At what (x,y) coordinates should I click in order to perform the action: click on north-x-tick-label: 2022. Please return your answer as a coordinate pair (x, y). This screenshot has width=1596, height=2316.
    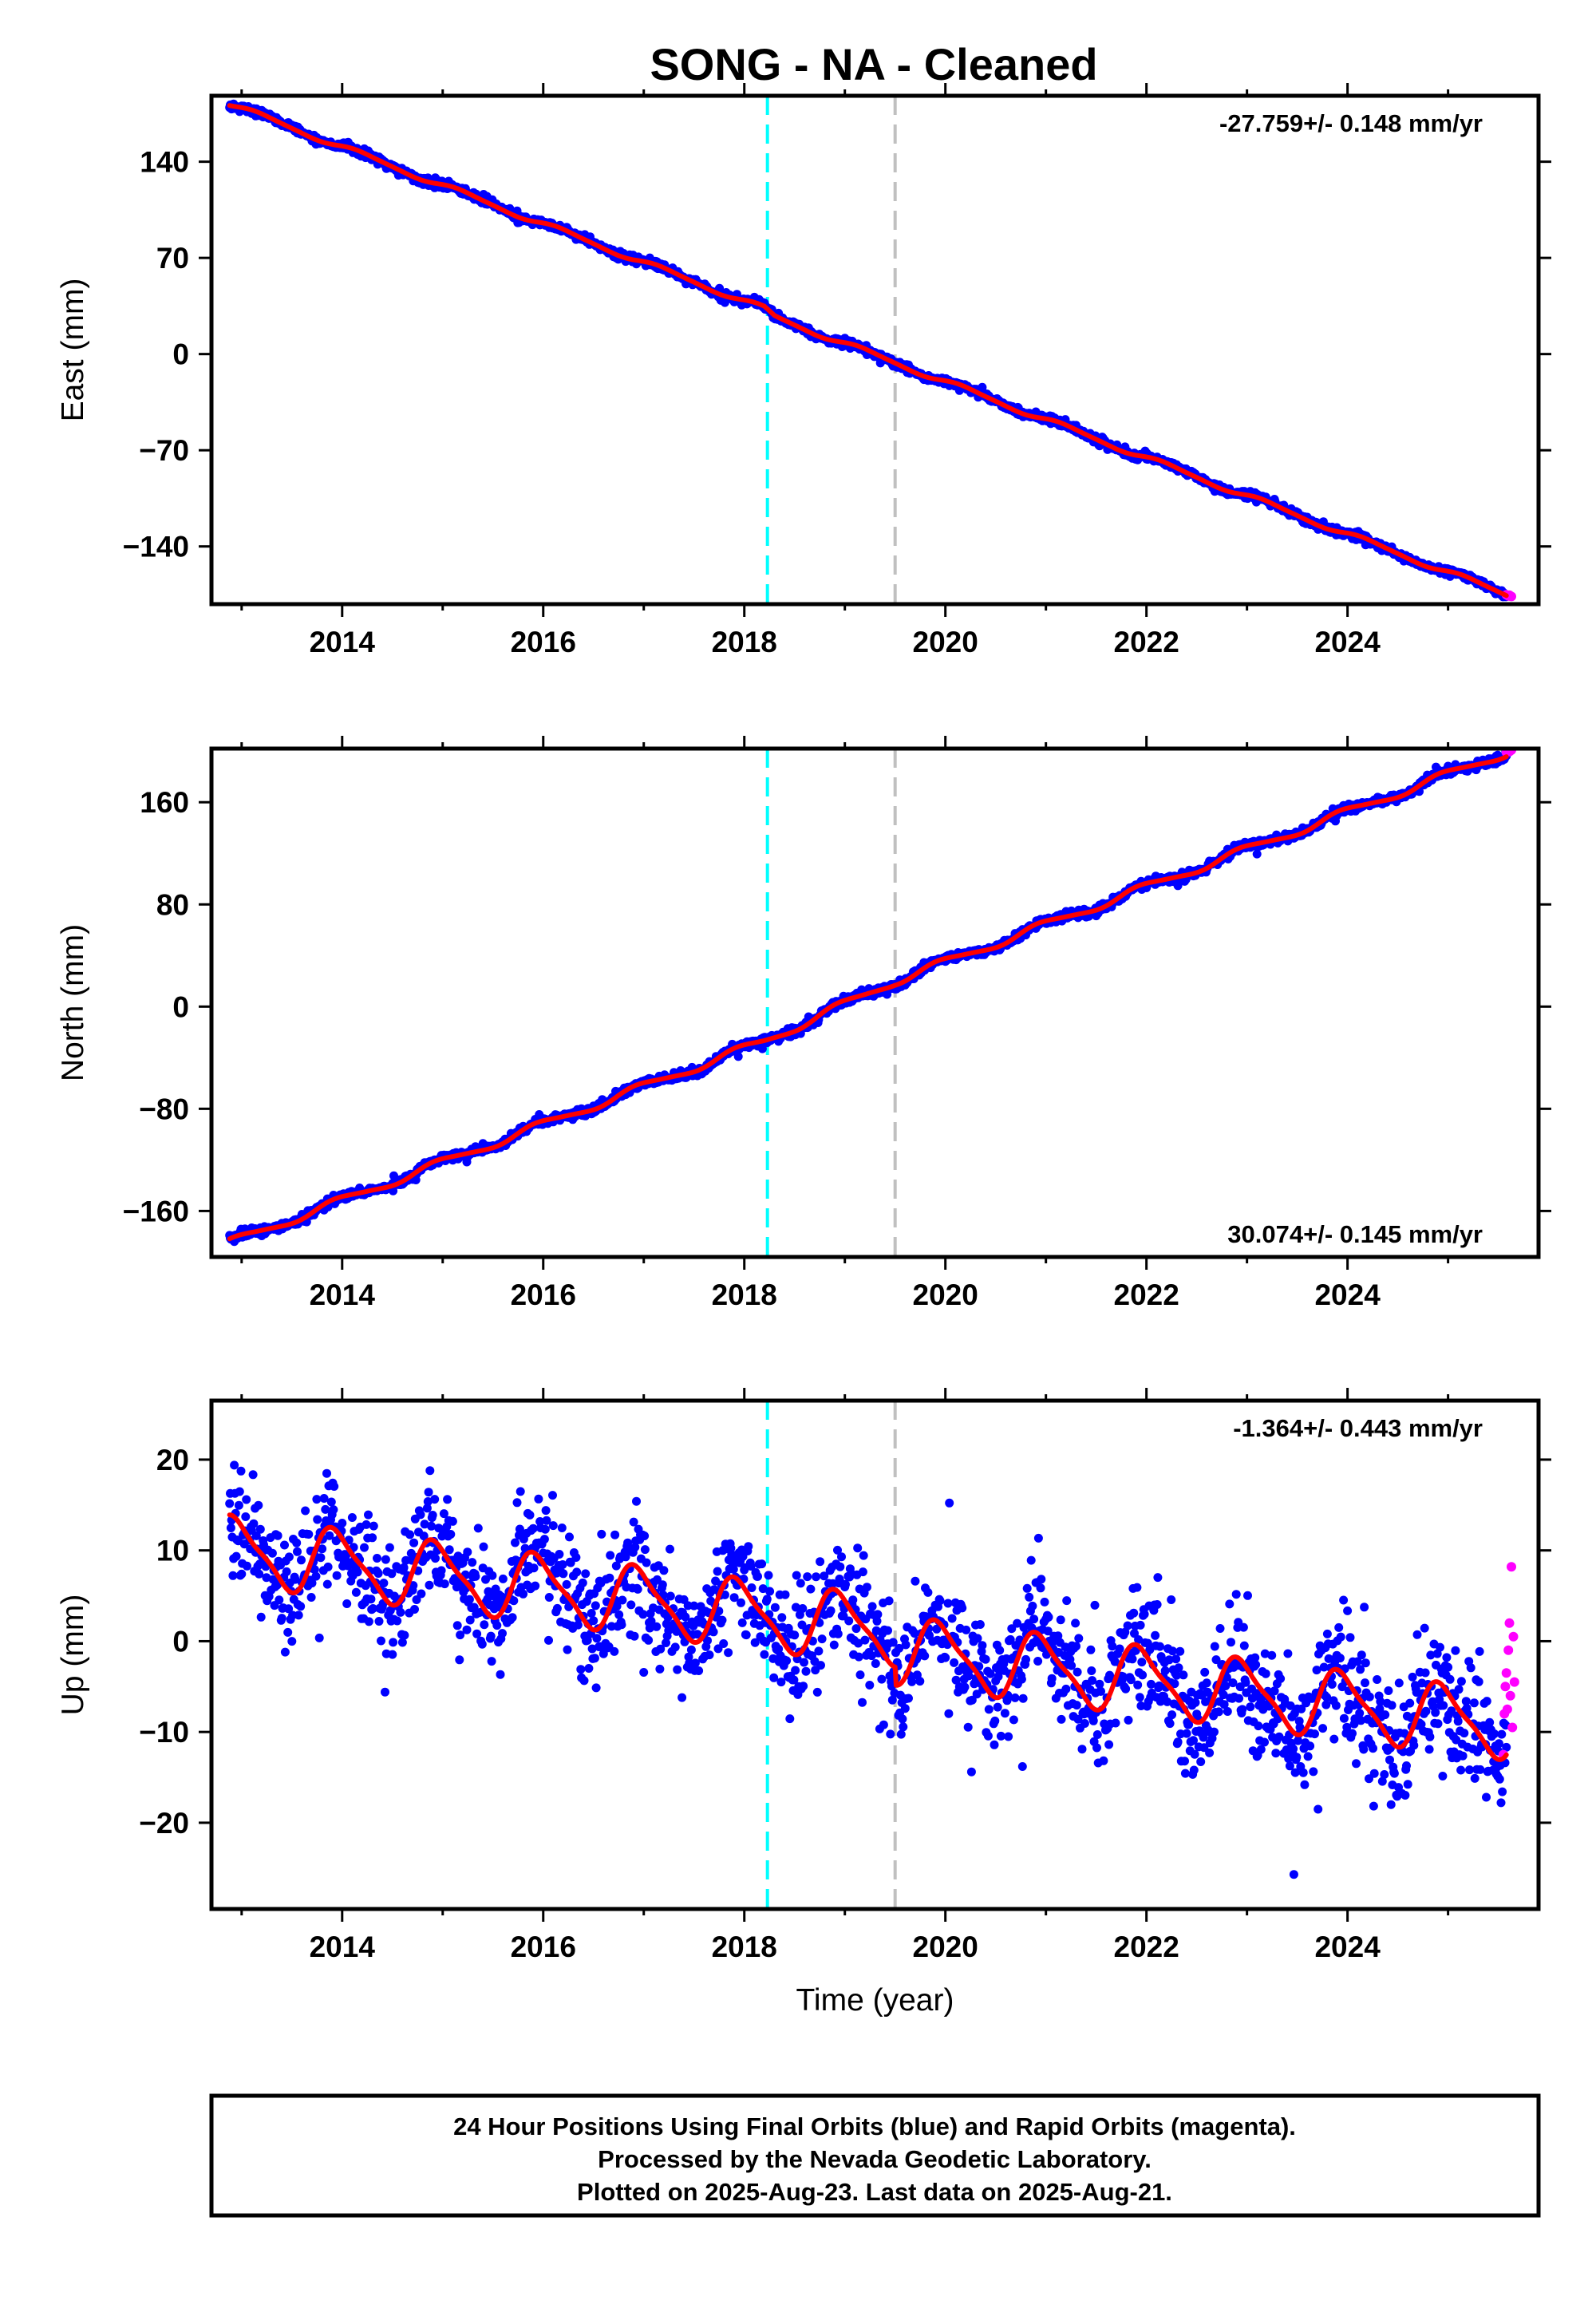
    Looking at the image, I should click on (1146, 1295).